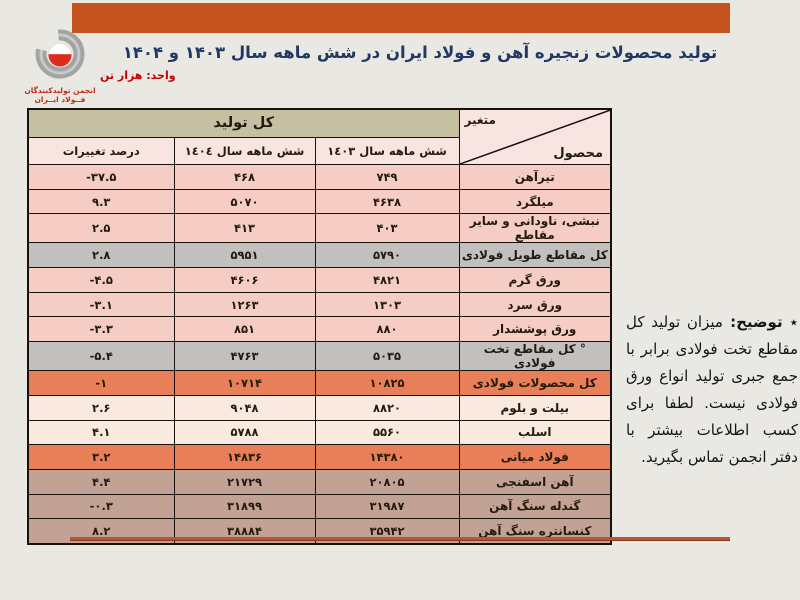  I want to click on percent-change-cell: -۰.۳, so click(101, 506).